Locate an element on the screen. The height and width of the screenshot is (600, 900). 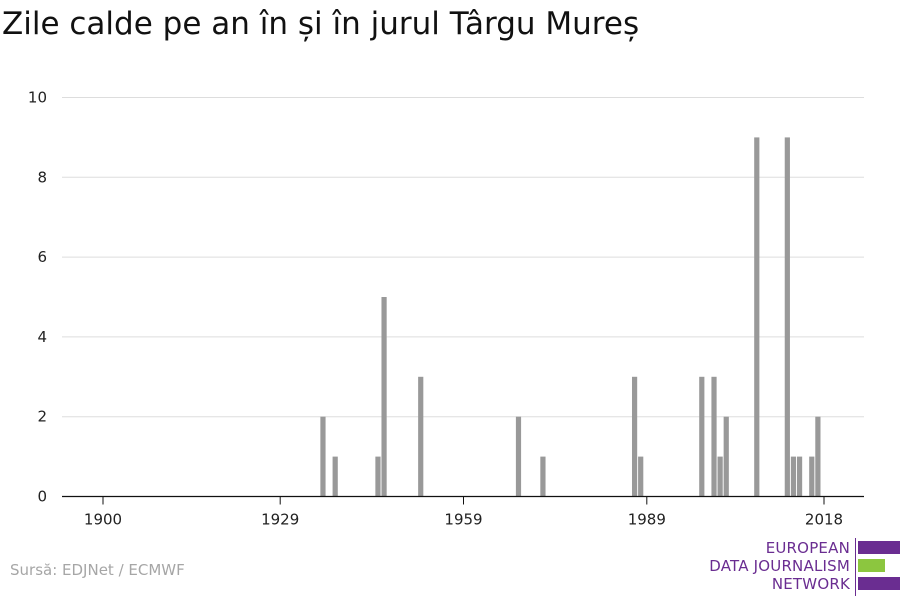
y-tick-label: 8 is located at coordinates (42, 177).